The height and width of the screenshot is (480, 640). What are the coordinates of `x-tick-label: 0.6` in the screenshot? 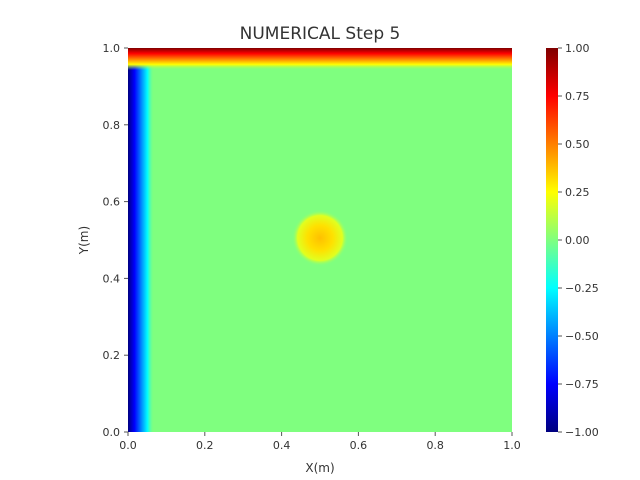 It's located at (359, 445).